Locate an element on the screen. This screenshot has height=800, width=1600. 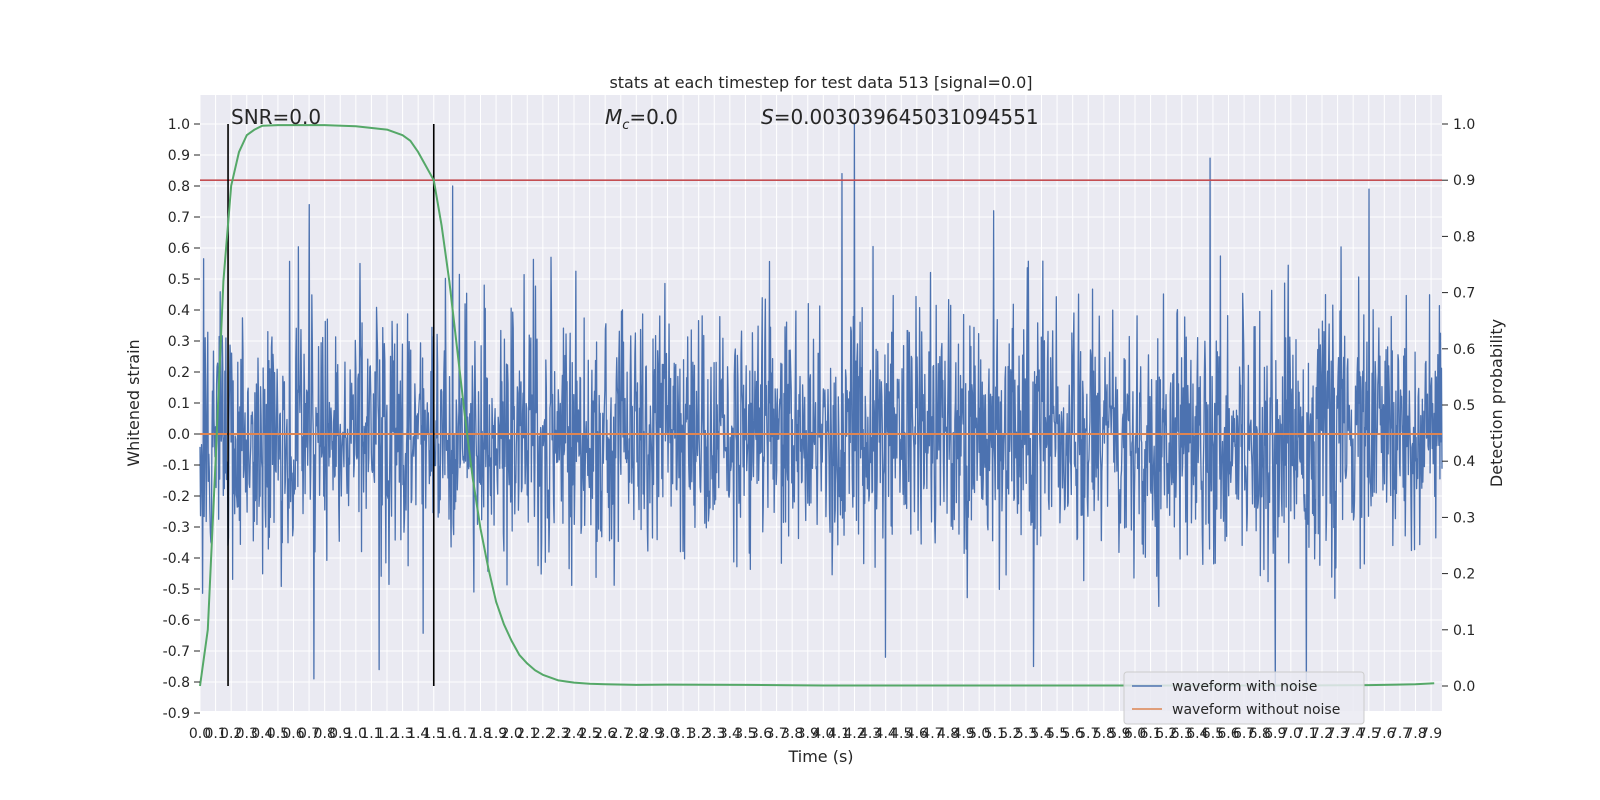
x-tick-label: 0.7 is located at coordinates (309, 734).